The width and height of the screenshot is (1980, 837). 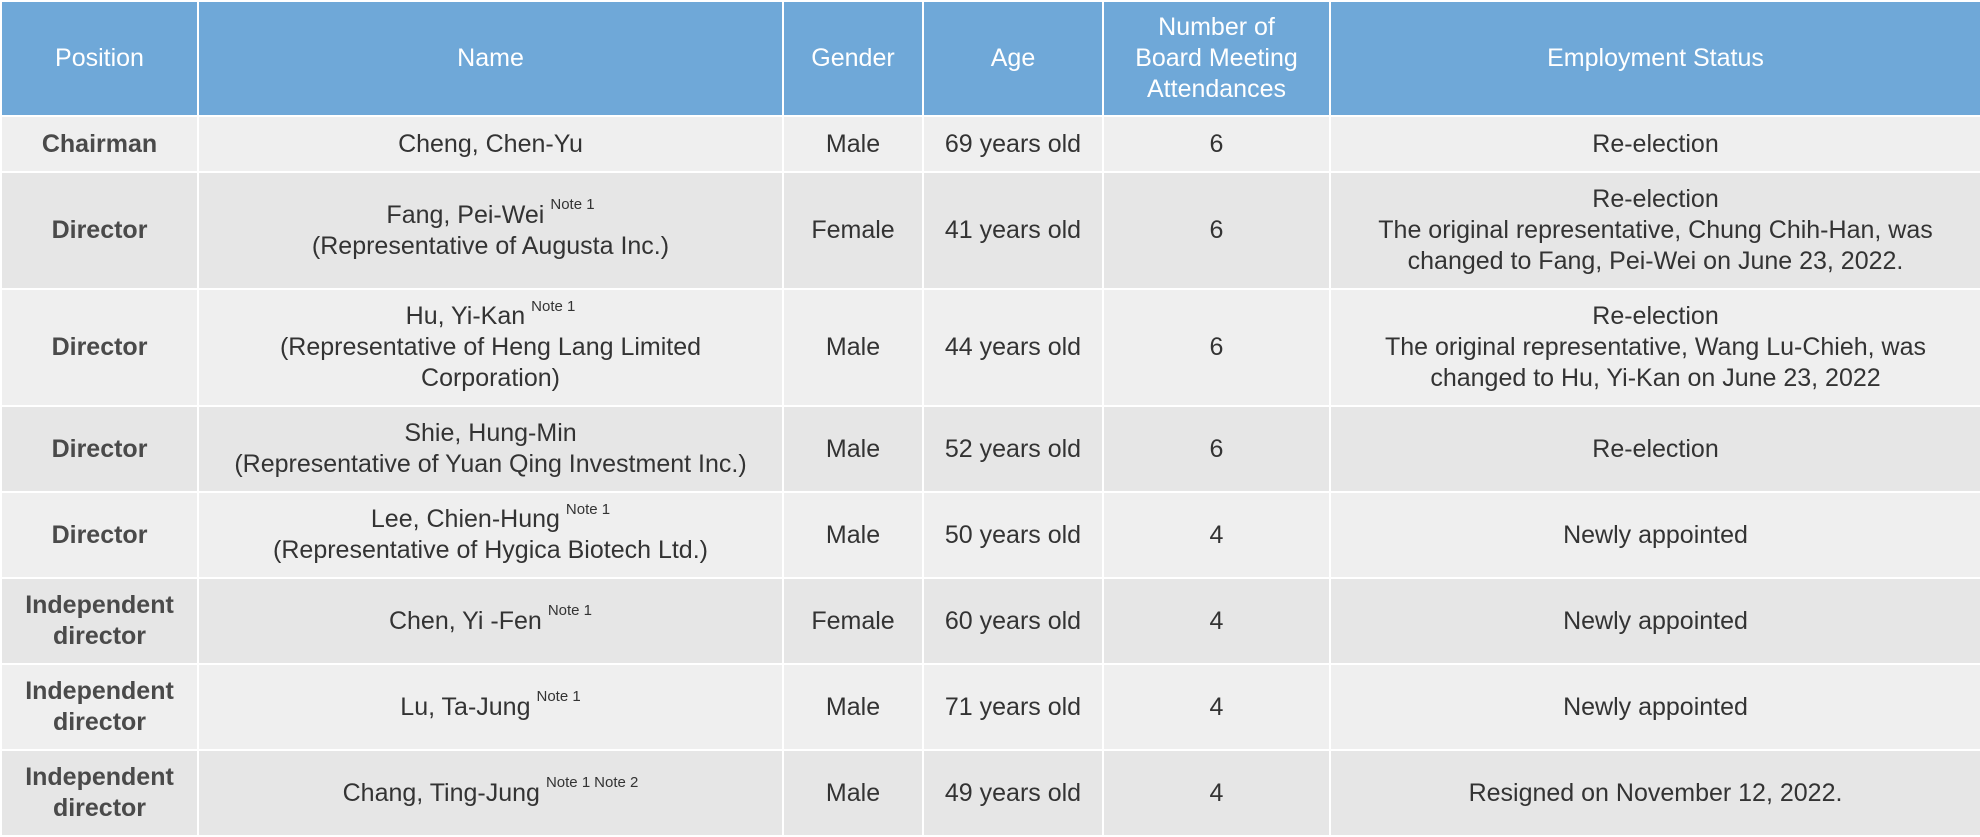 I want to click on note-marker: Note 2, so click(x=616, y=783).